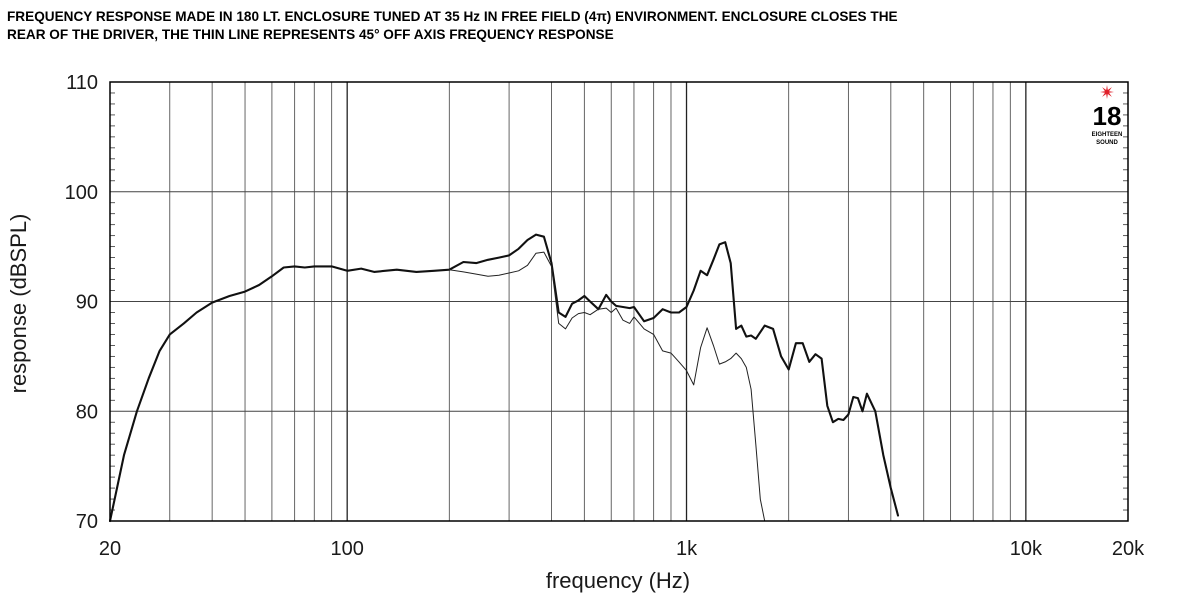  What do you see at coordinates (1128, 549) in the screenshot?
I see `x-tick-label: 20k` at bounding box center [1128, 549].